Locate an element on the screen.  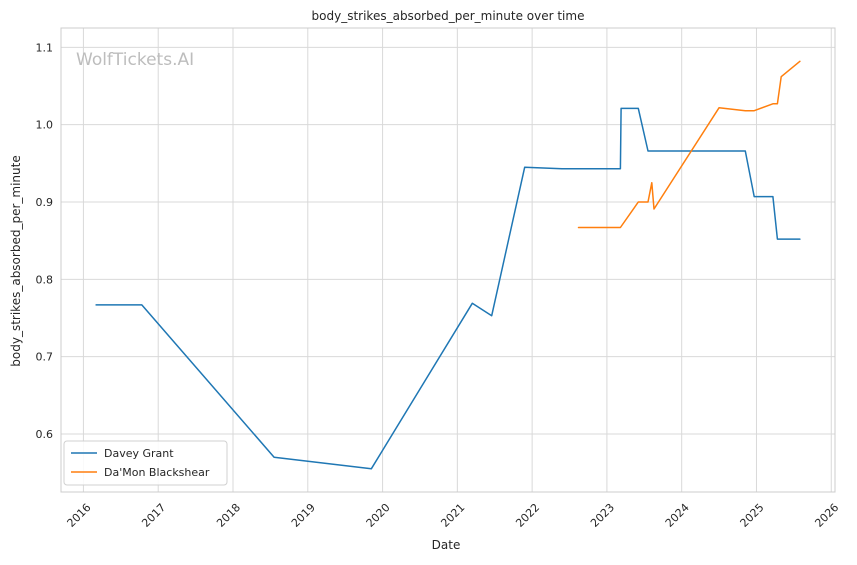
x-tick-label: 2023 is located at coordinates (602, 515).